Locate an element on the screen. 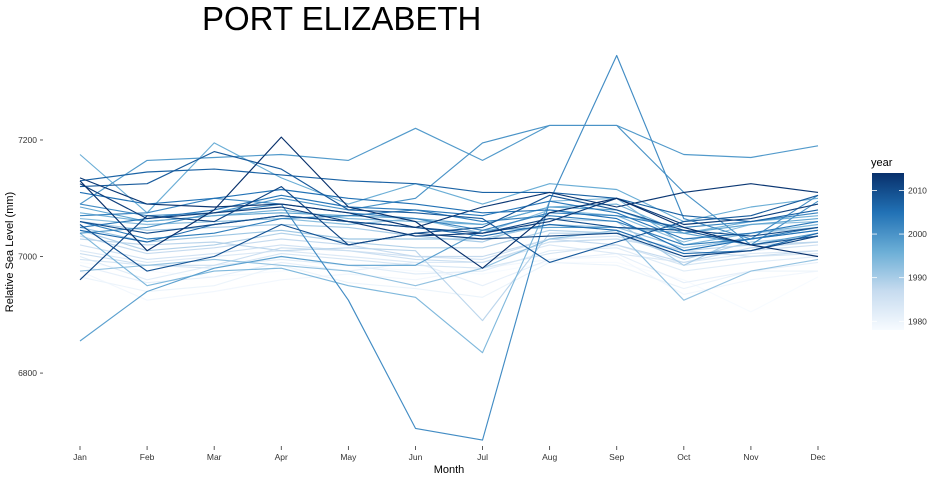 The image size is (940, 480). y-tick-label: 7000 is located at coordinates (27, 257).